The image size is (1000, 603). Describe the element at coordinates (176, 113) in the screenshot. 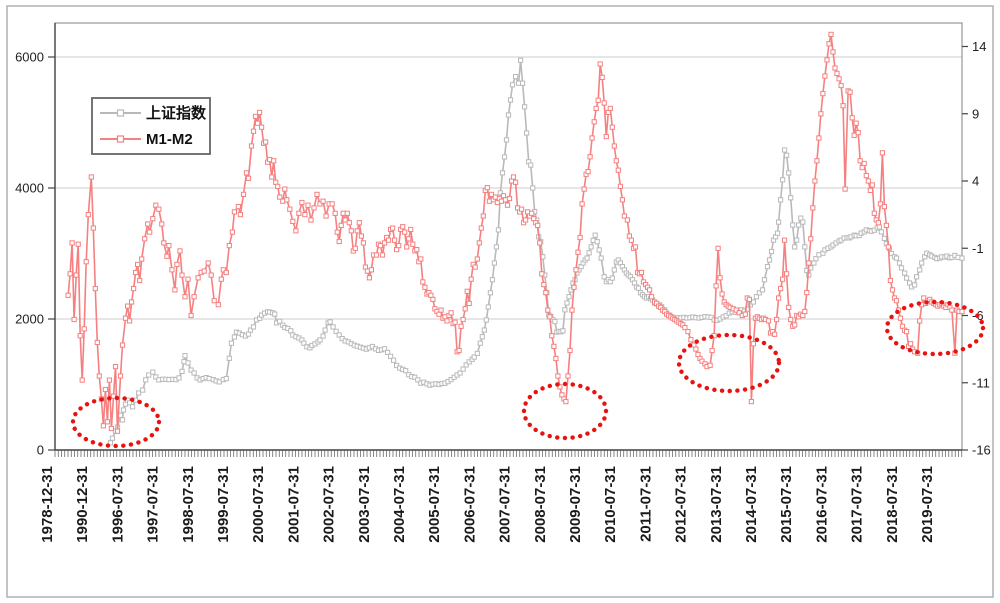

I see `legend-label: 上证指数` at that location.